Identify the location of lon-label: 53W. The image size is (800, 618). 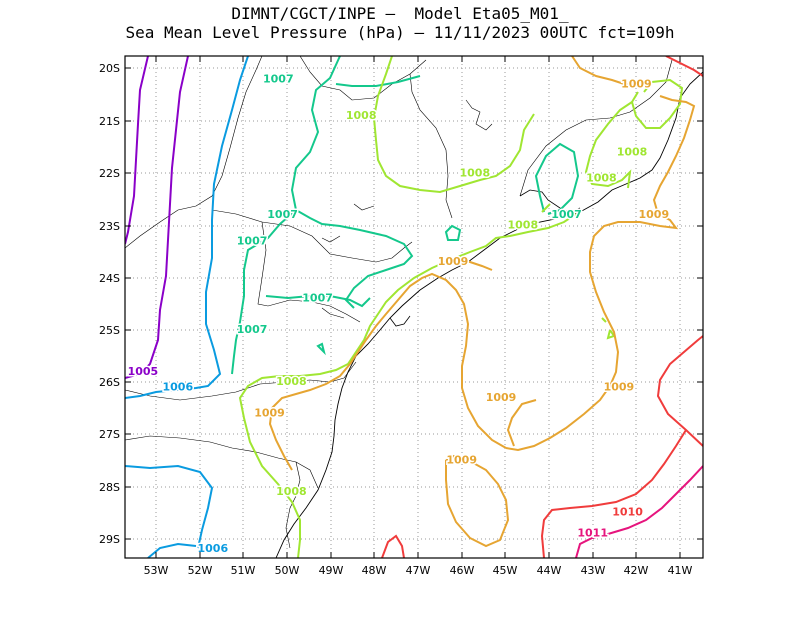
(156, 570).